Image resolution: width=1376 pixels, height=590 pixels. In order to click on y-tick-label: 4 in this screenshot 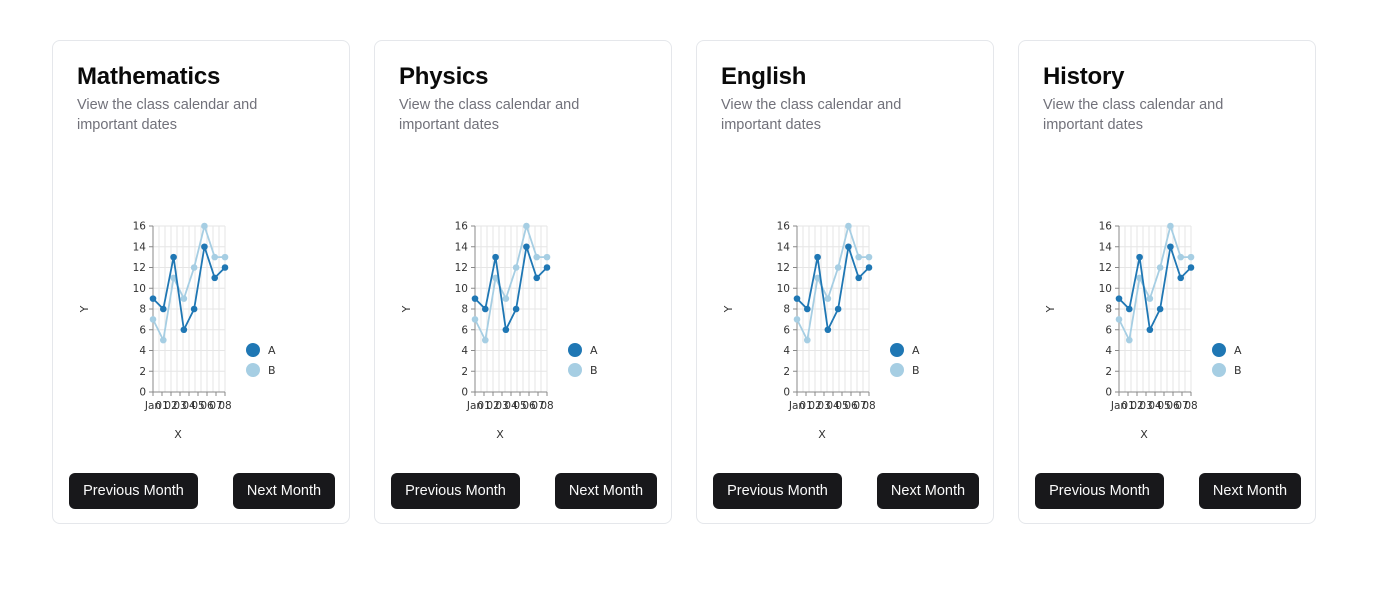, I will do `click(1108, 351)`.